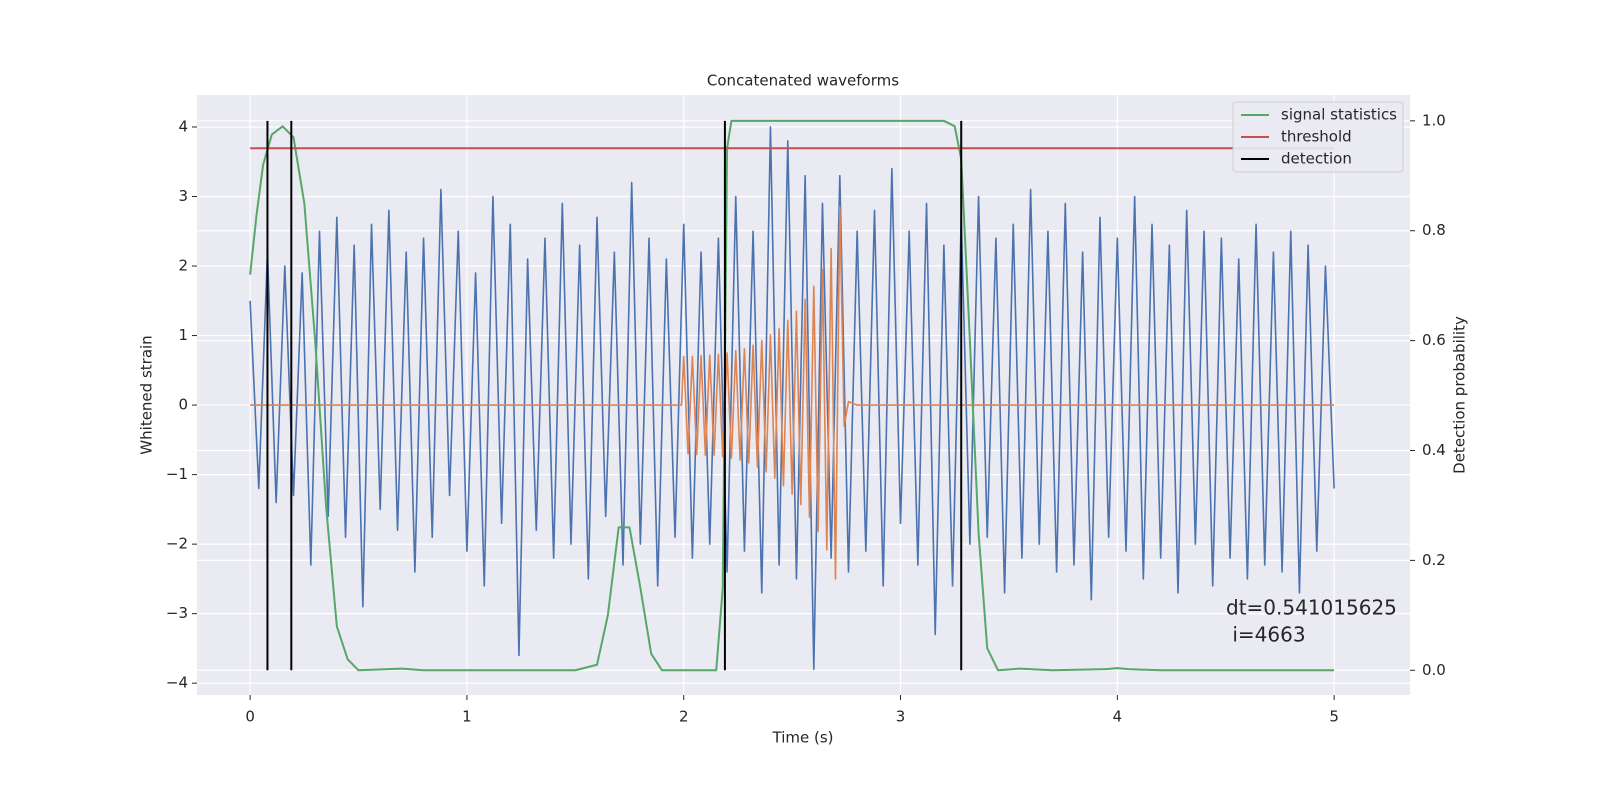  What do you see at coordinates (803, 81) in the screenshot?
I see `chart-title: Concatenated waveforms` at bounding box center [803, 81].